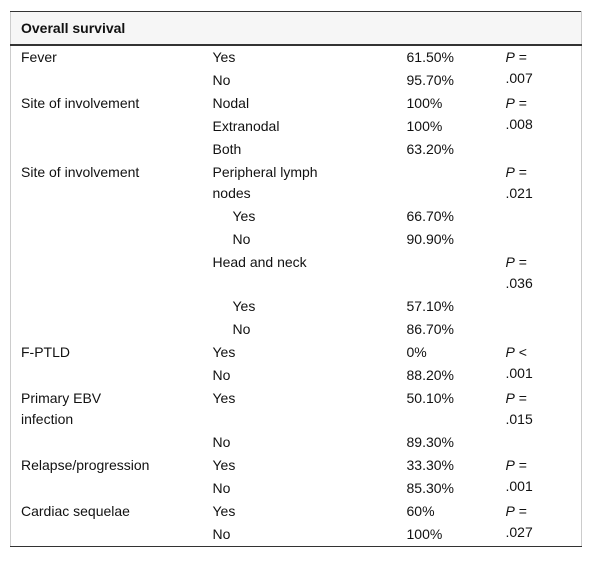  I want to click on table-row: Extranodal 100%, so click(296, 126).